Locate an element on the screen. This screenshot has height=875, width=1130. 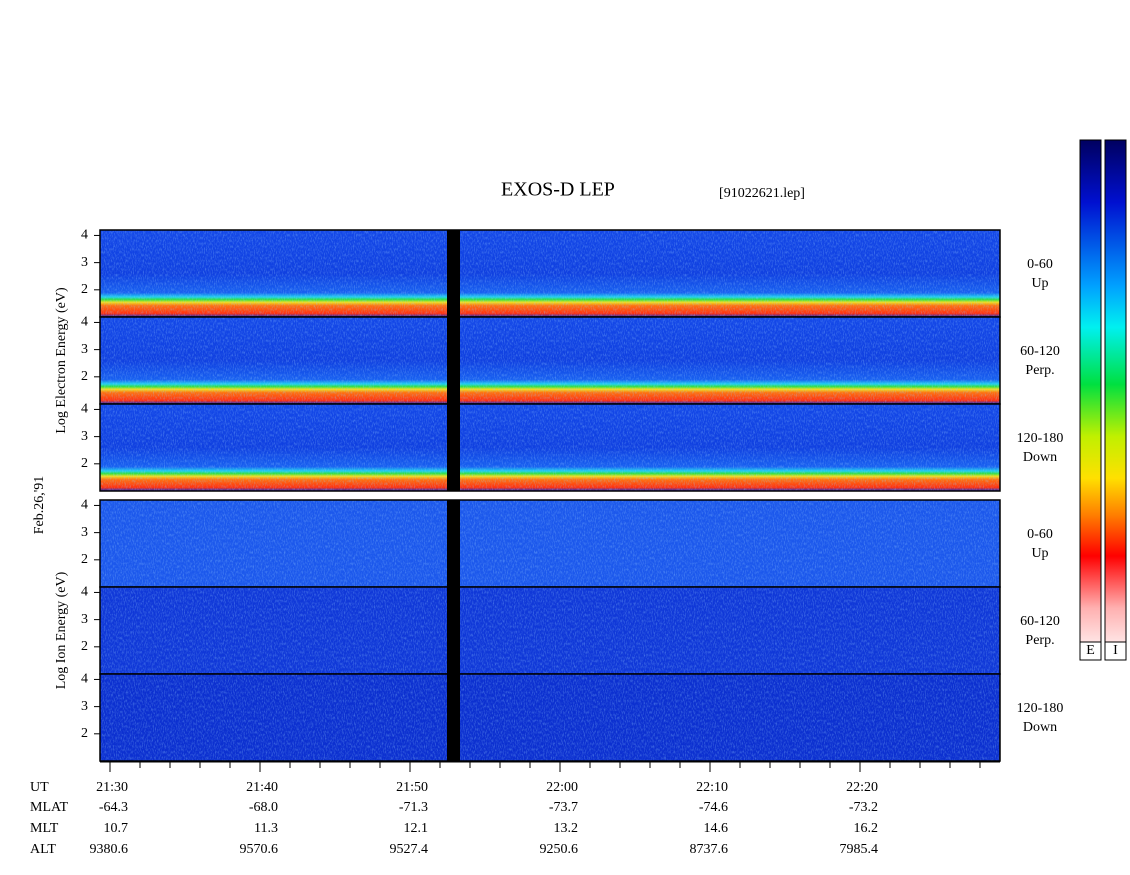
orbit-value: 8737.6 is located at coordinates (709, 849).